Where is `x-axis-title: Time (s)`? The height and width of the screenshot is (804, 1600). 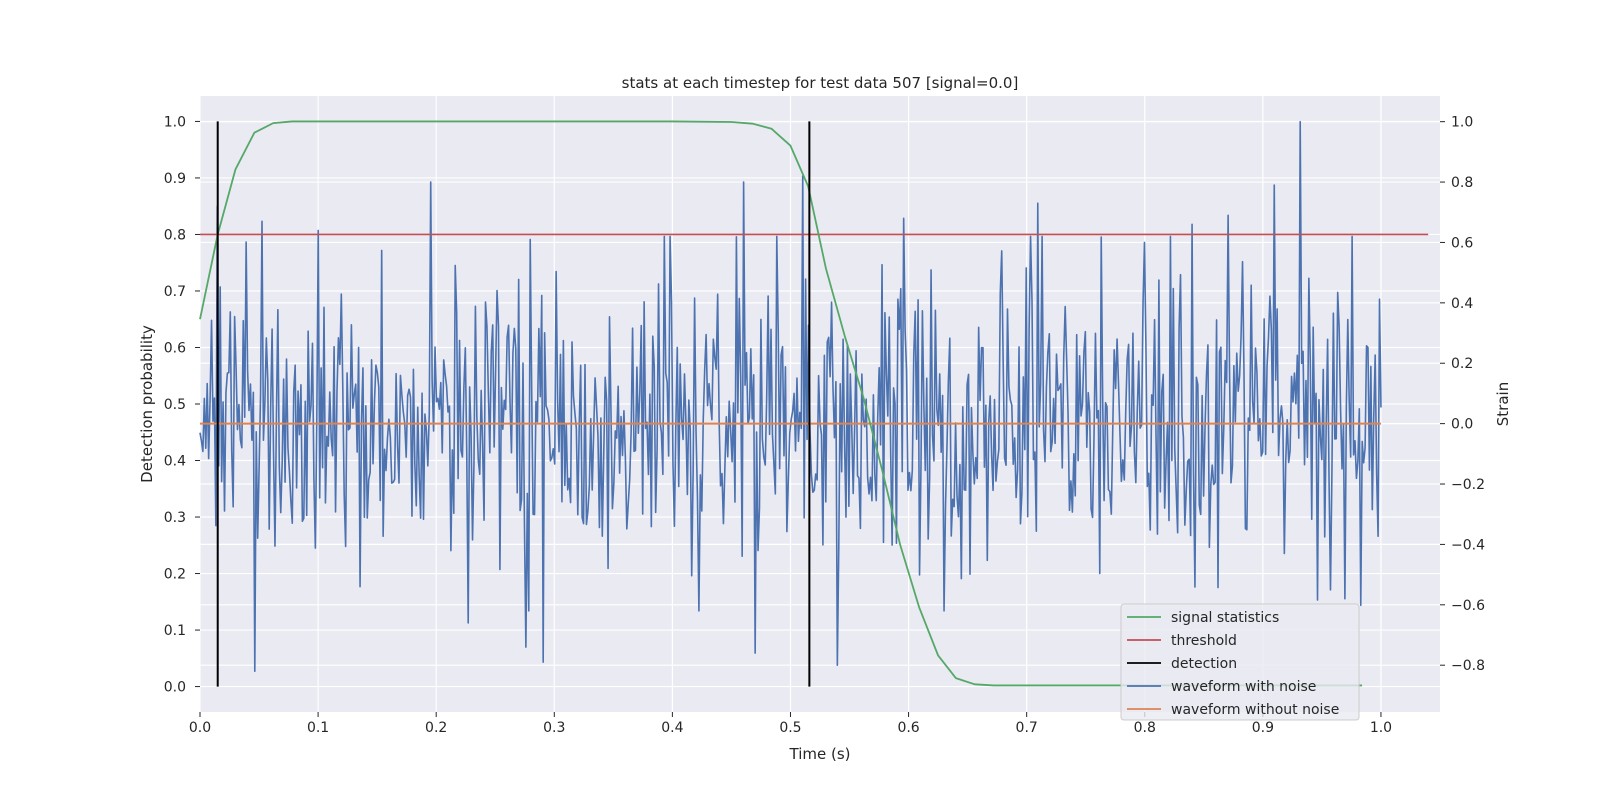
x-axis-title: Time (s) is located at coordinates (820, 754).